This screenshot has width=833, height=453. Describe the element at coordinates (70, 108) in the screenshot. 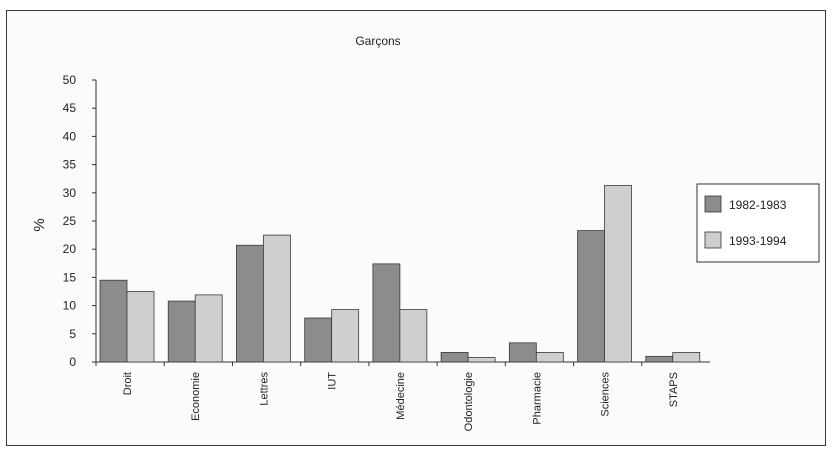

I see `y-tick-label: 45` at that location.